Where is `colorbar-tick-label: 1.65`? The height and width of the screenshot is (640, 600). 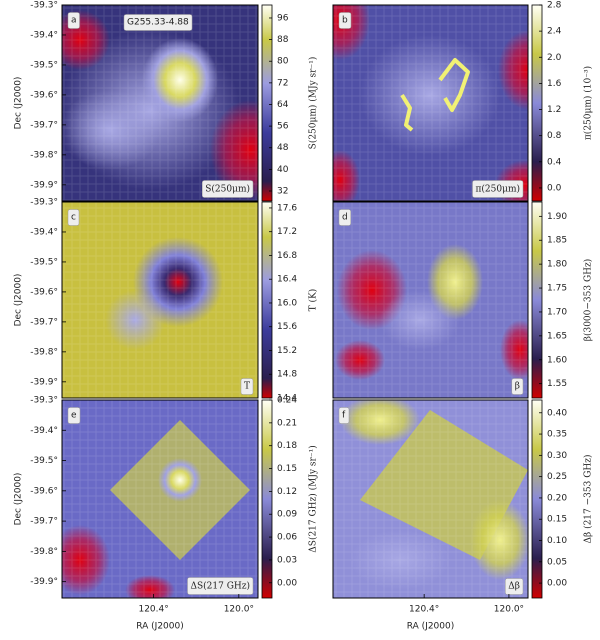 colorbar-tick-label: 1.65 is located at coordinates (557, 336).